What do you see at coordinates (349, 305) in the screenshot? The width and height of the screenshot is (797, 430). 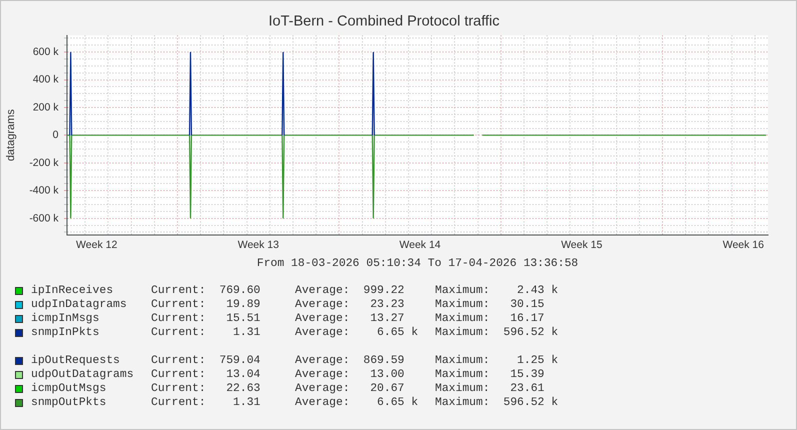 I see `text: Average: 23.23` at bounding box center [349, 305].